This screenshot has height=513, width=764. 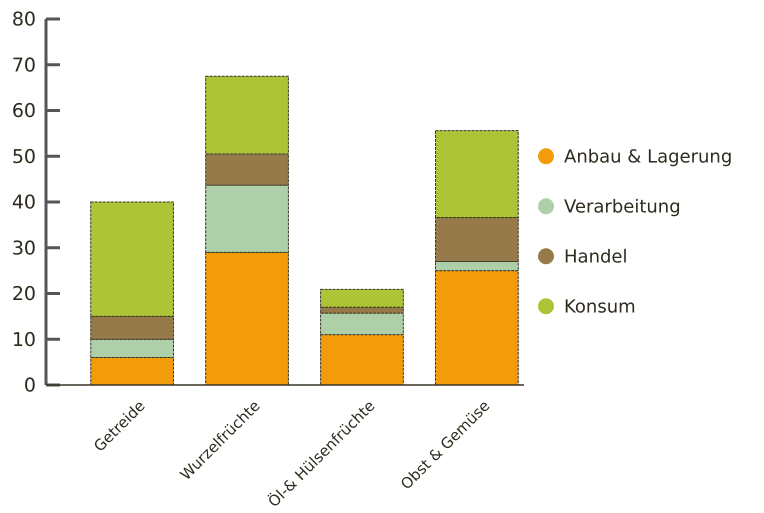 What do you see at coordinates (24, 248) in the screenshot?
I see `y-tick-label: 30` at bounding box center [24, 248].